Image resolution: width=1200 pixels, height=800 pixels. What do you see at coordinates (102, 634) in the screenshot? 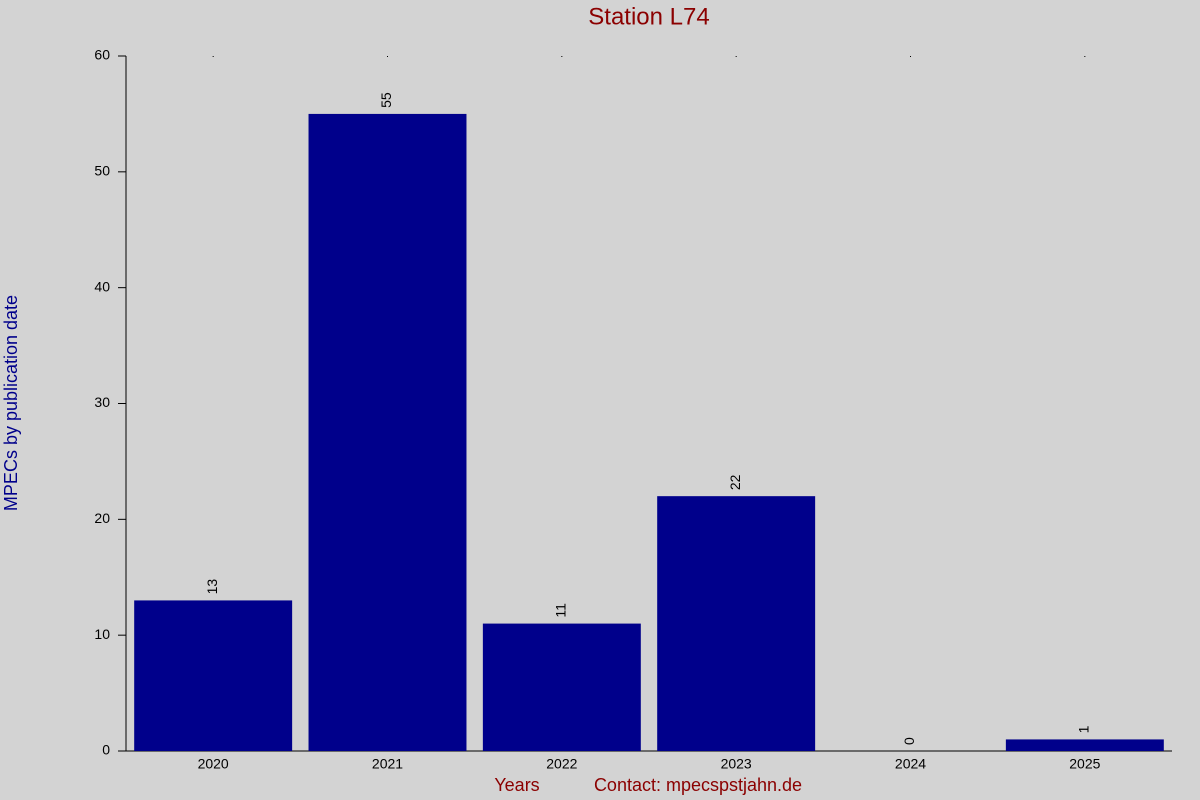
I see `y-tick-label: 10` at bounding box center [102, 634].